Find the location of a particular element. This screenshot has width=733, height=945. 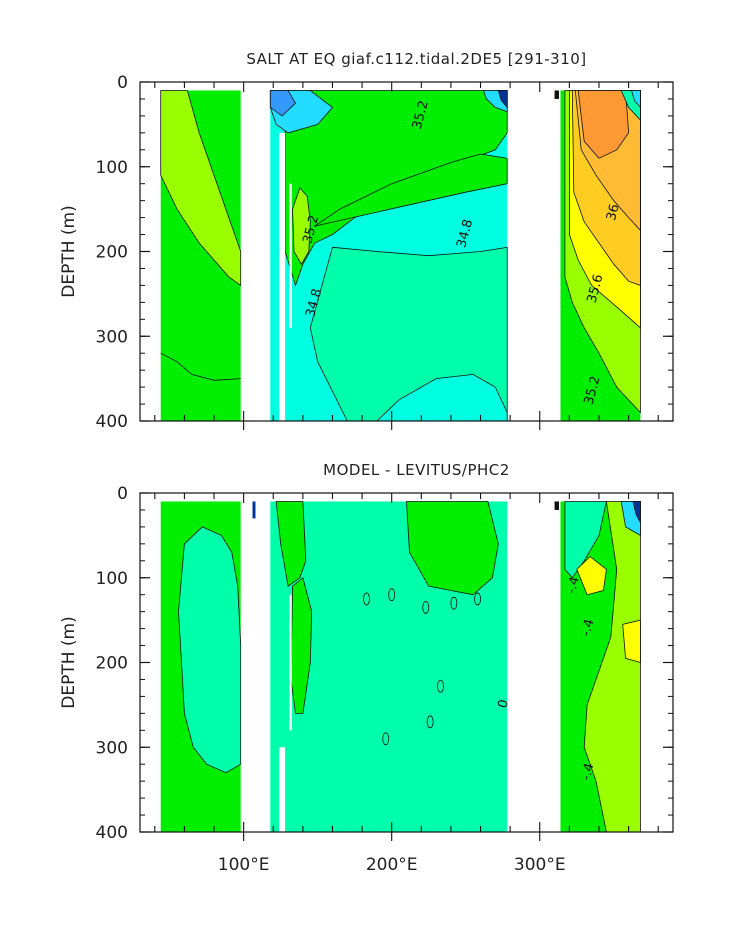

anomaly-pacific-west-pos is located at coordinates (291, 544).